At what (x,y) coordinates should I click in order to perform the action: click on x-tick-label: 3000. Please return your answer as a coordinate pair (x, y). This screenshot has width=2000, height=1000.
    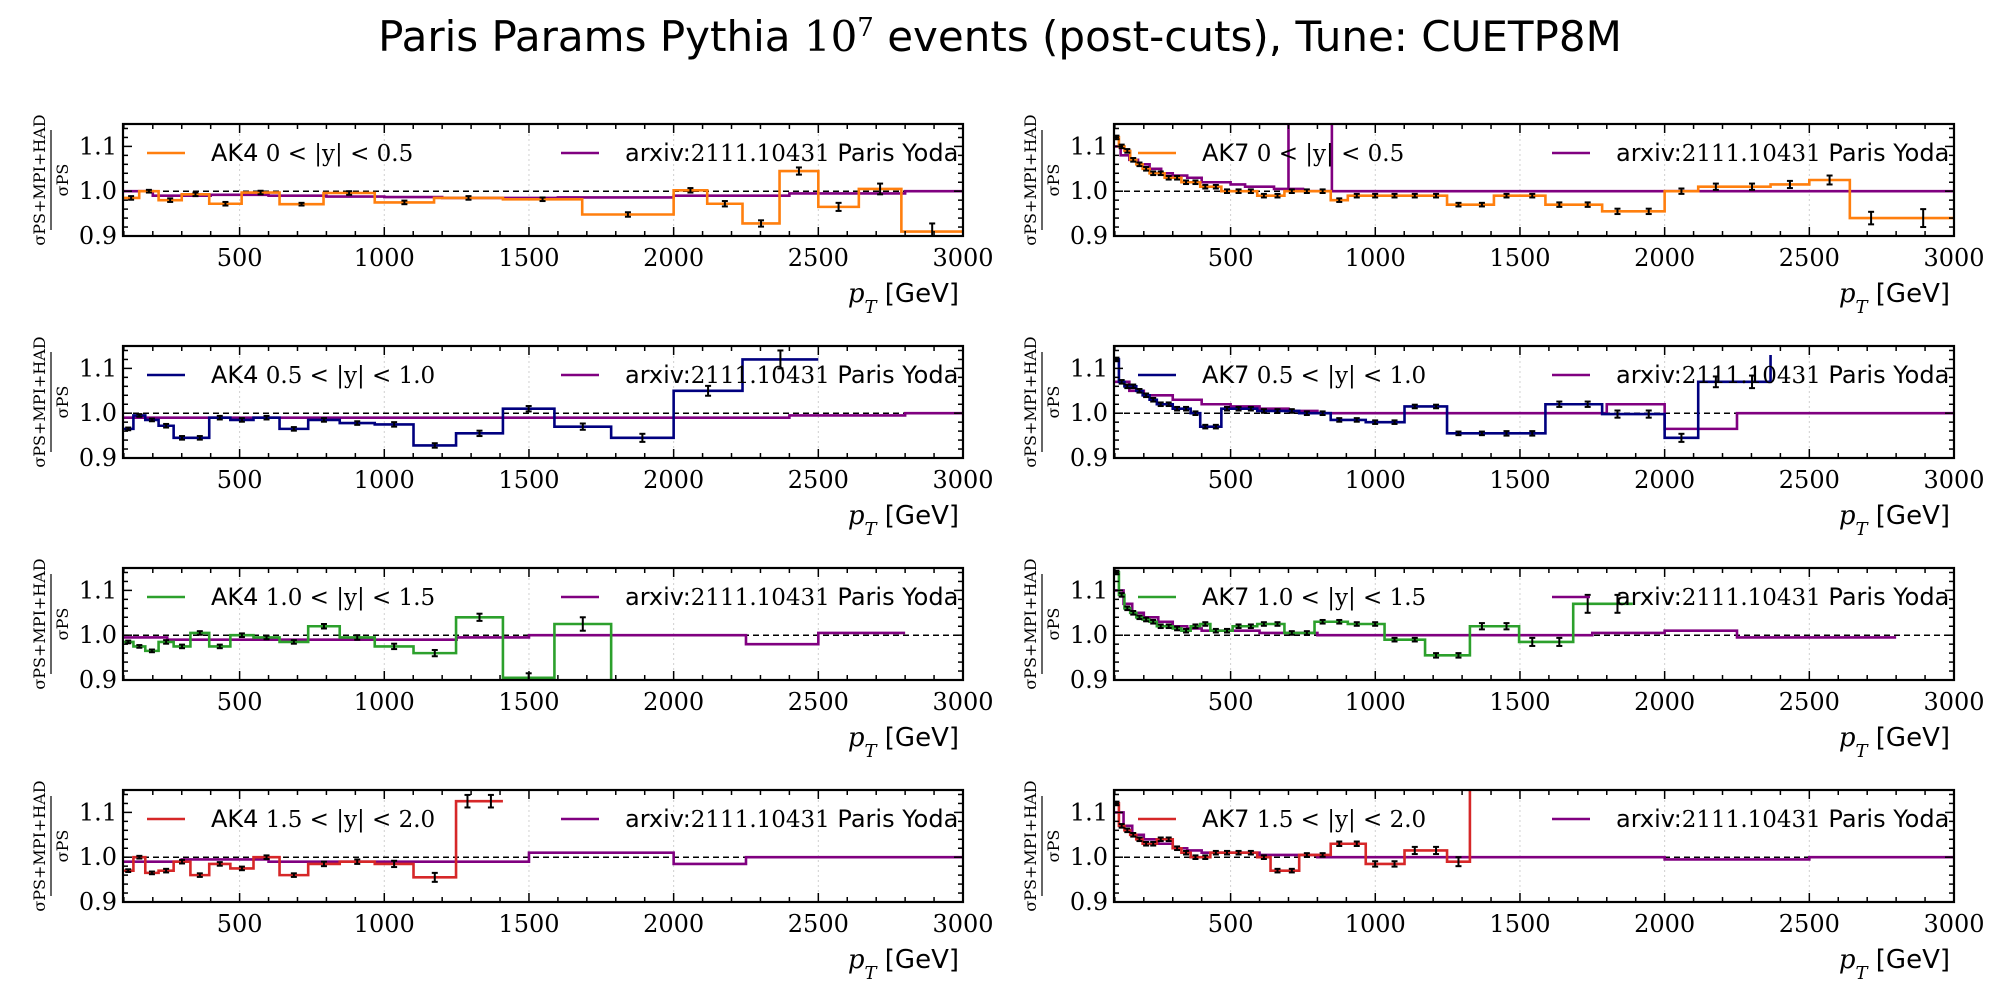
    Looking at the image, I should click on (962, 258).